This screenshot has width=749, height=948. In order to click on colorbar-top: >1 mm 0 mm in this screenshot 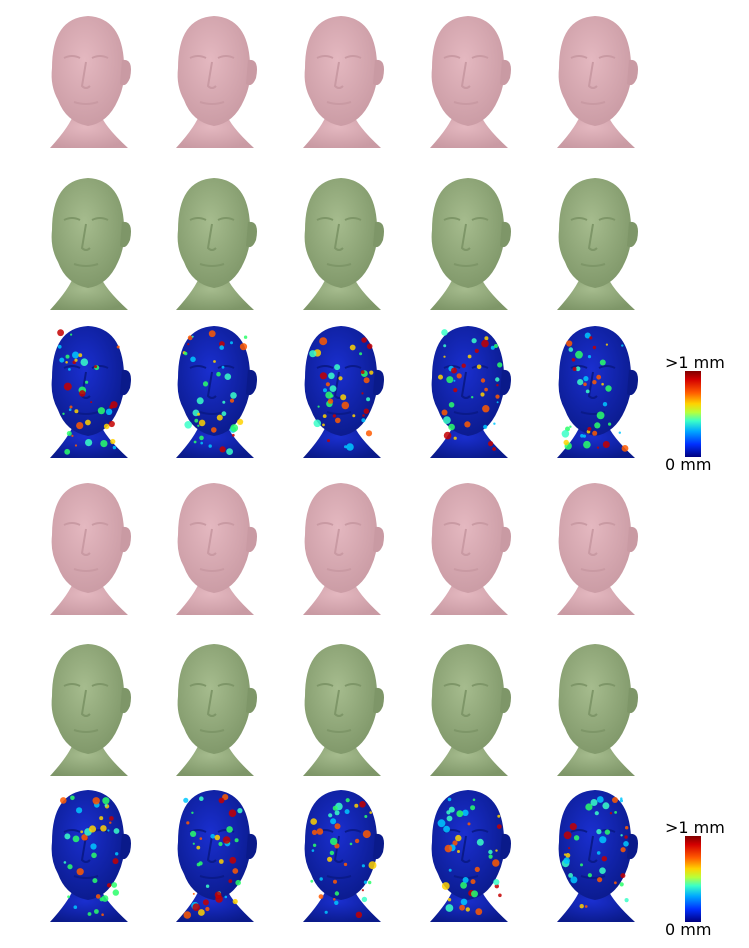, I will do `click(700, 410)`.